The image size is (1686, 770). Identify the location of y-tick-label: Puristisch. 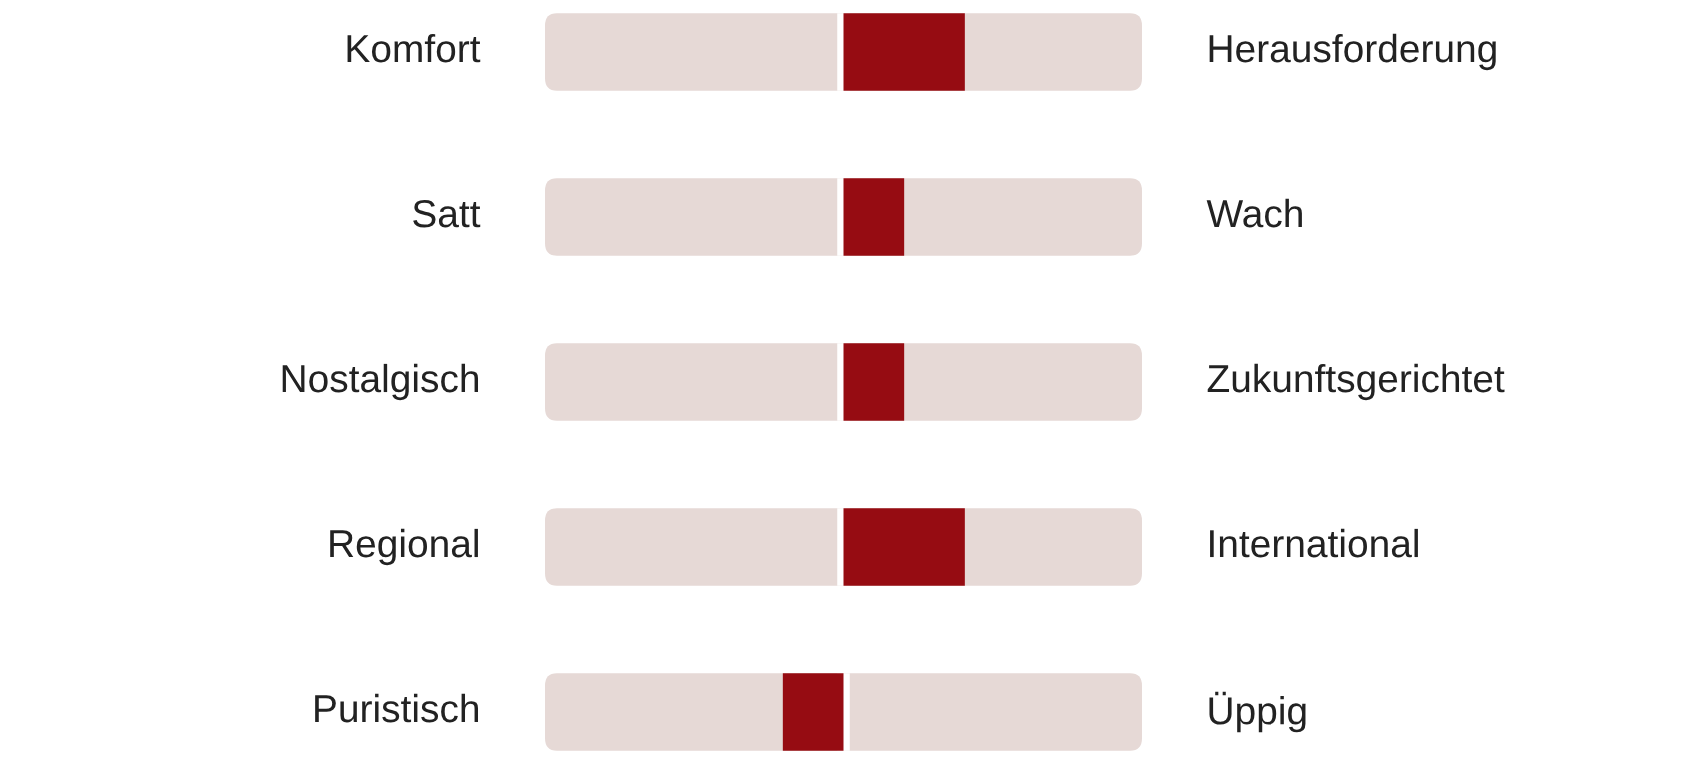
(396, 708).